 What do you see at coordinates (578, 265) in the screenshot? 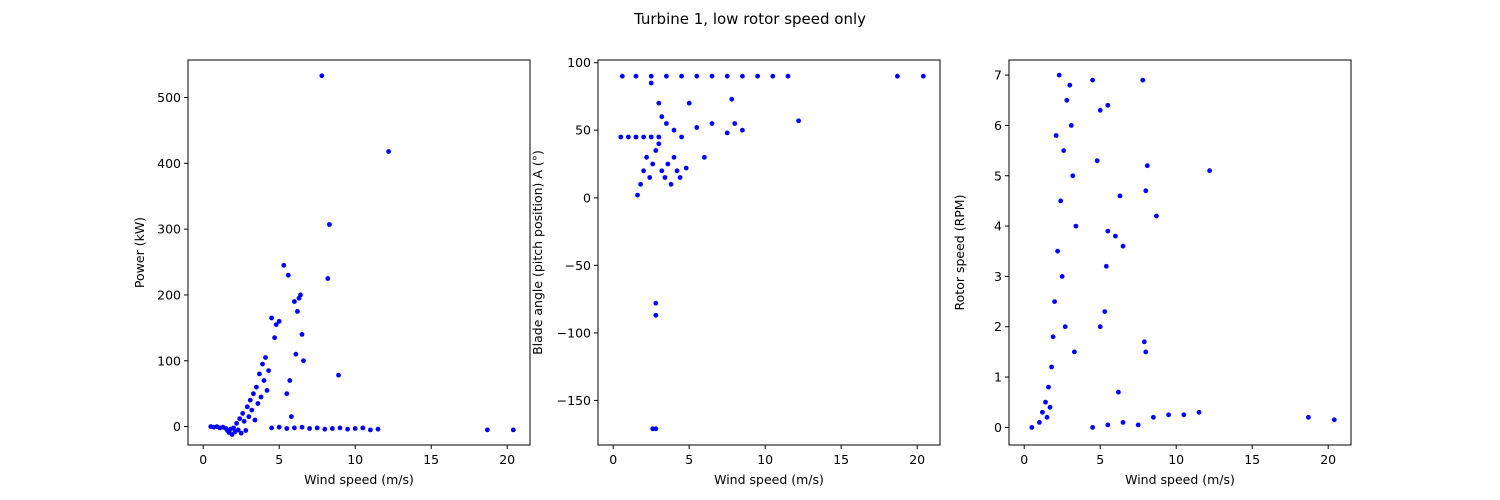
I see `y-tick-label: −50` at bounding box center [578, 265].